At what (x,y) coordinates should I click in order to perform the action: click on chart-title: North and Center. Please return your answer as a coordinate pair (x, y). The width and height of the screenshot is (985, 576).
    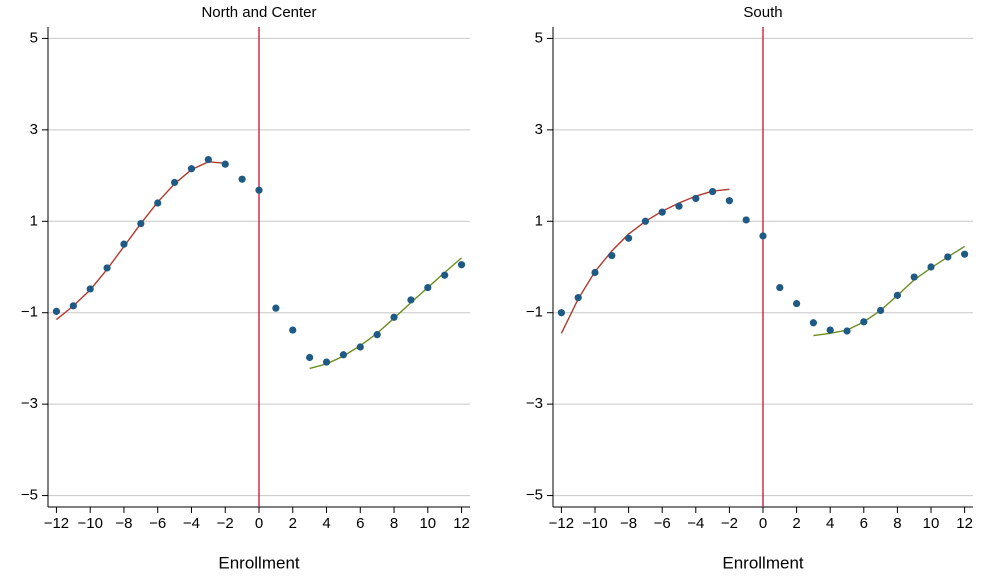
    Looking at the image, I should click on (258, 12).